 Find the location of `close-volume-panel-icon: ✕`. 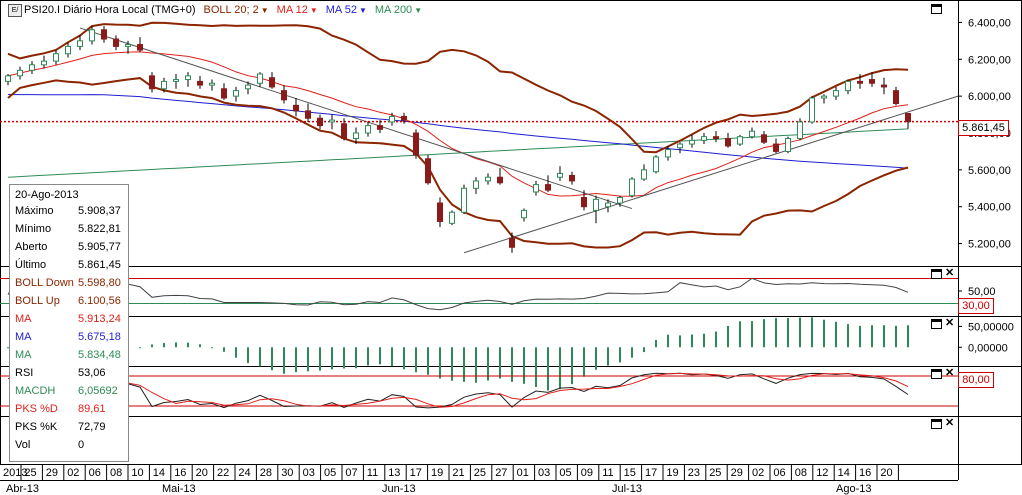

close-volume-panel-icon: ✕ is located at coordinates (950, 423).